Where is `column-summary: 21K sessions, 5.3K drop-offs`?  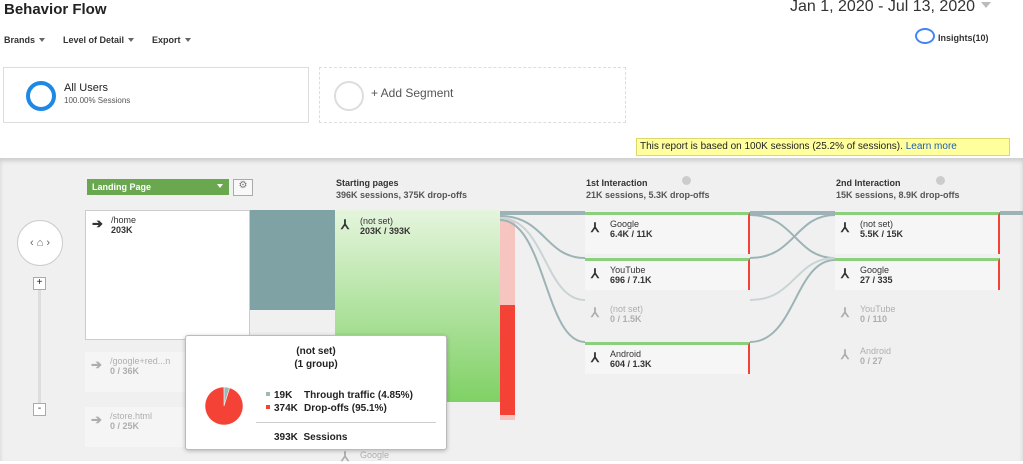 column-summary: 21K sessions, 5.3K drop-offs is located at coordinates (648, 195).